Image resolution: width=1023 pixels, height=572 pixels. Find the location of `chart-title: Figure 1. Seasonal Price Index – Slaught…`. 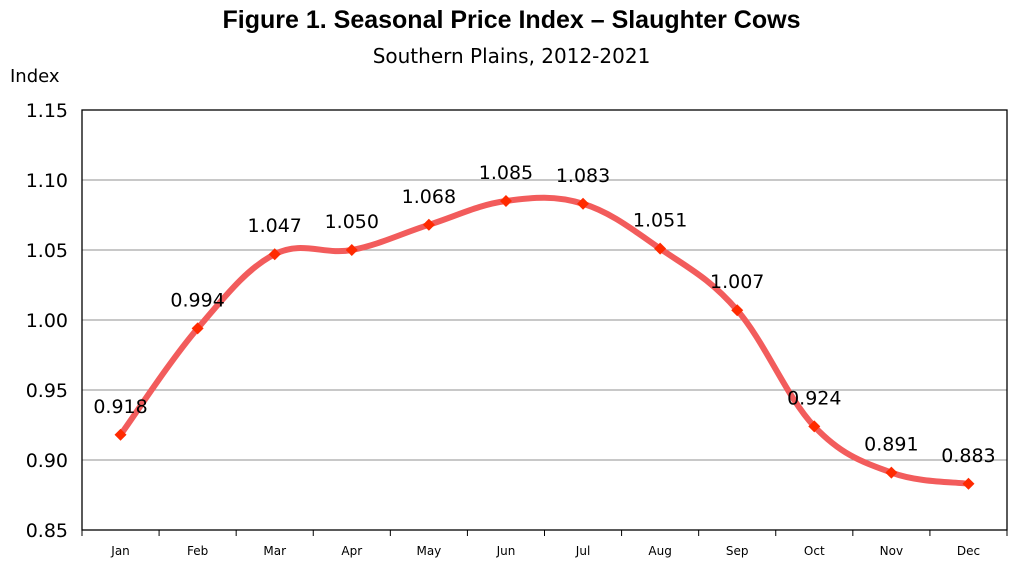

chart-title: Figure 1. Seasonal Price Index – Slaught… is located at coordinates (511, 20).